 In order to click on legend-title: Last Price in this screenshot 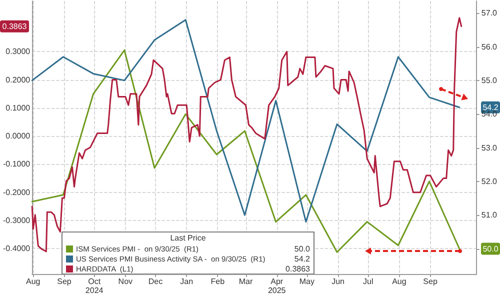, I will do `click(188, 238)`.